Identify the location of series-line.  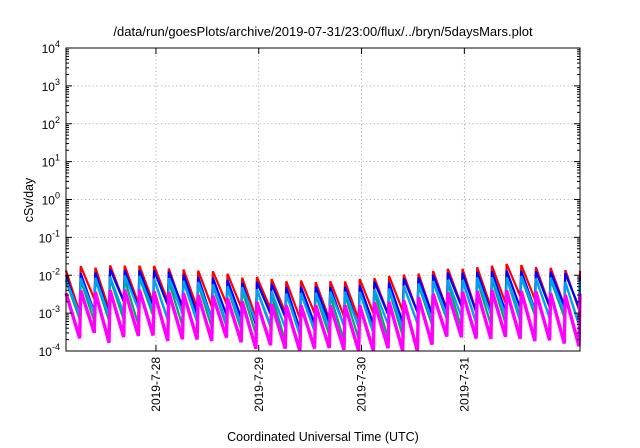
(323, 320).